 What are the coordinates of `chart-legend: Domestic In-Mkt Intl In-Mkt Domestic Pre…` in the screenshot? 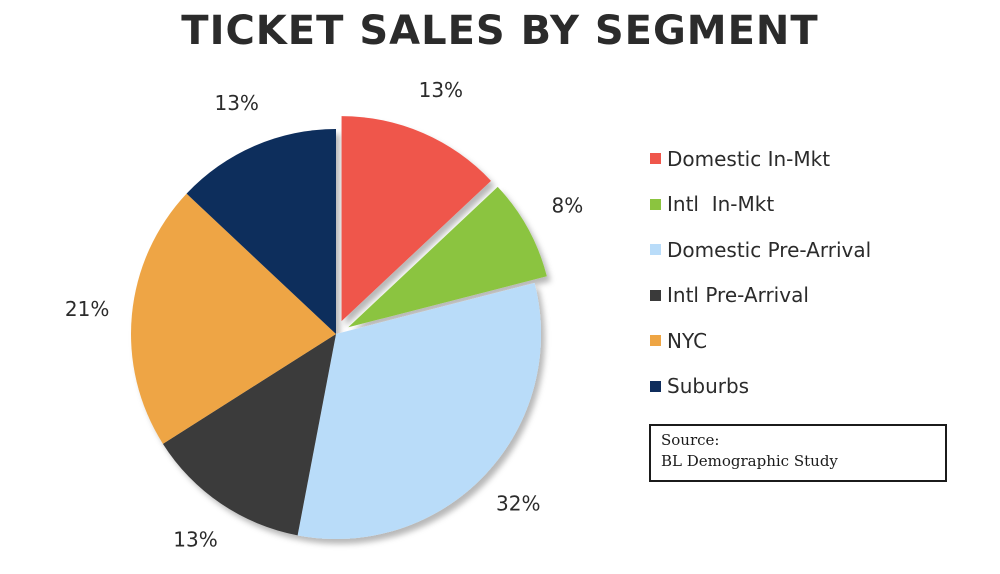 It's located at (760, 272).